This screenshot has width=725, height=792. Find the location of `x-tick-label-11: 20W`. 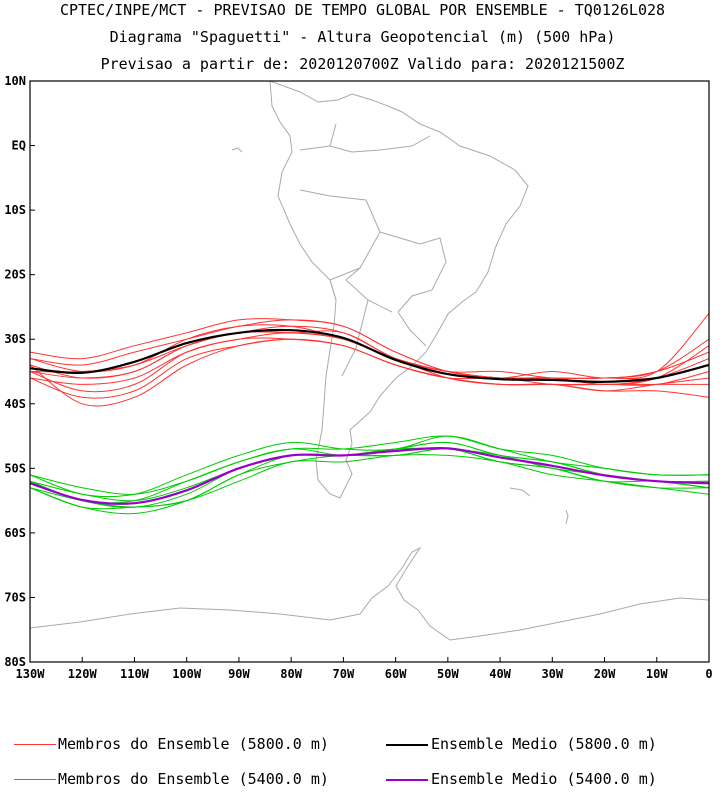

x-tick-label-11: 20W is located at coordinates (605, 674).